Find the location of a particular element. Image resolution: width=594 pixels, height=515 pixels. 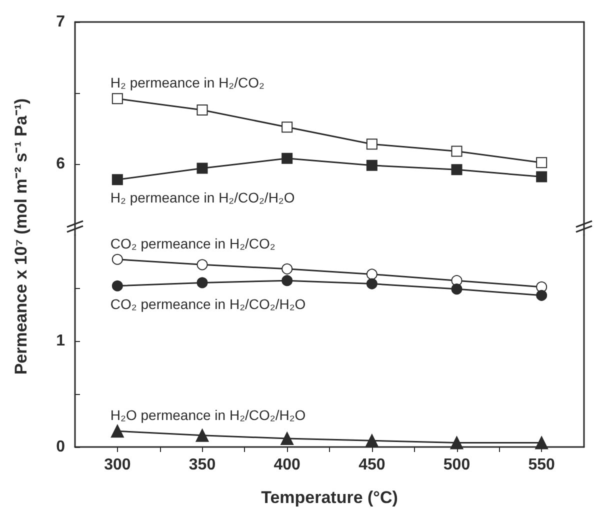

x-tick-label: 350 is located at coordinates (202, 465).